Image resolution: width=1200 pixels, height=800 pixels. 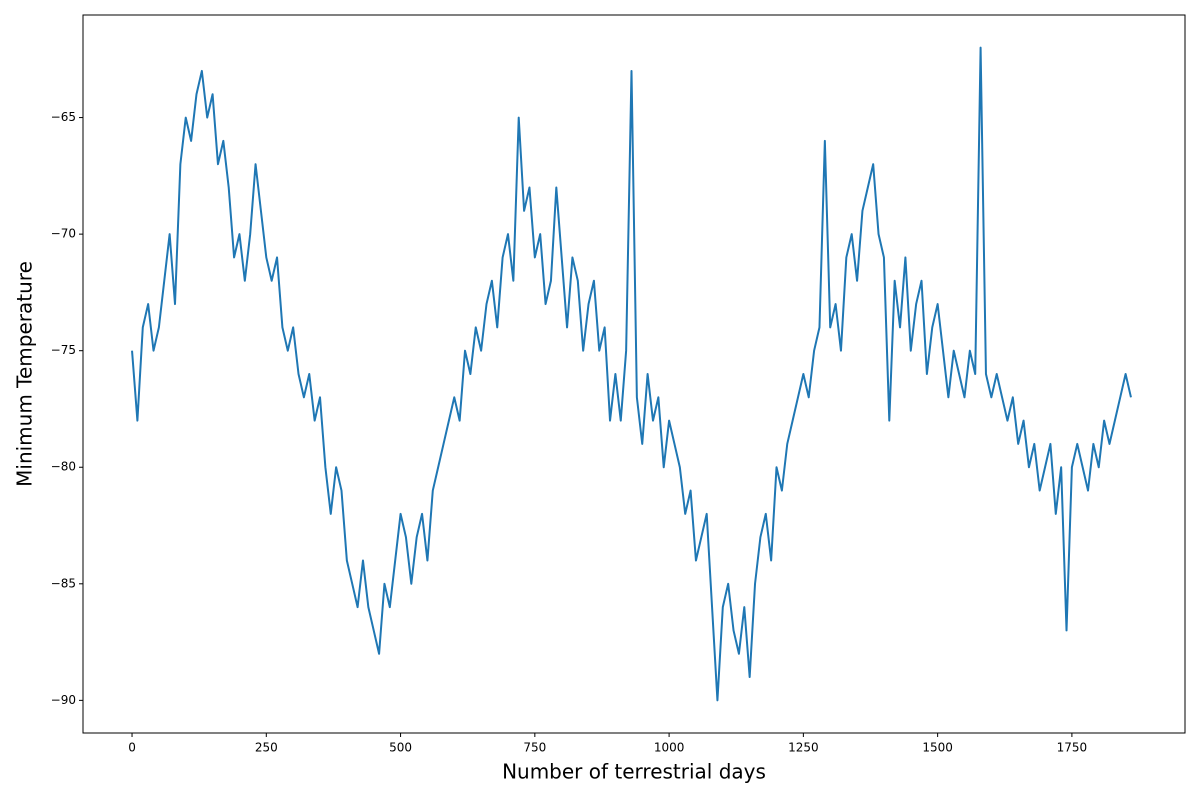 I want to click on x-tick-label: 1500, so click(x=937, y=748).